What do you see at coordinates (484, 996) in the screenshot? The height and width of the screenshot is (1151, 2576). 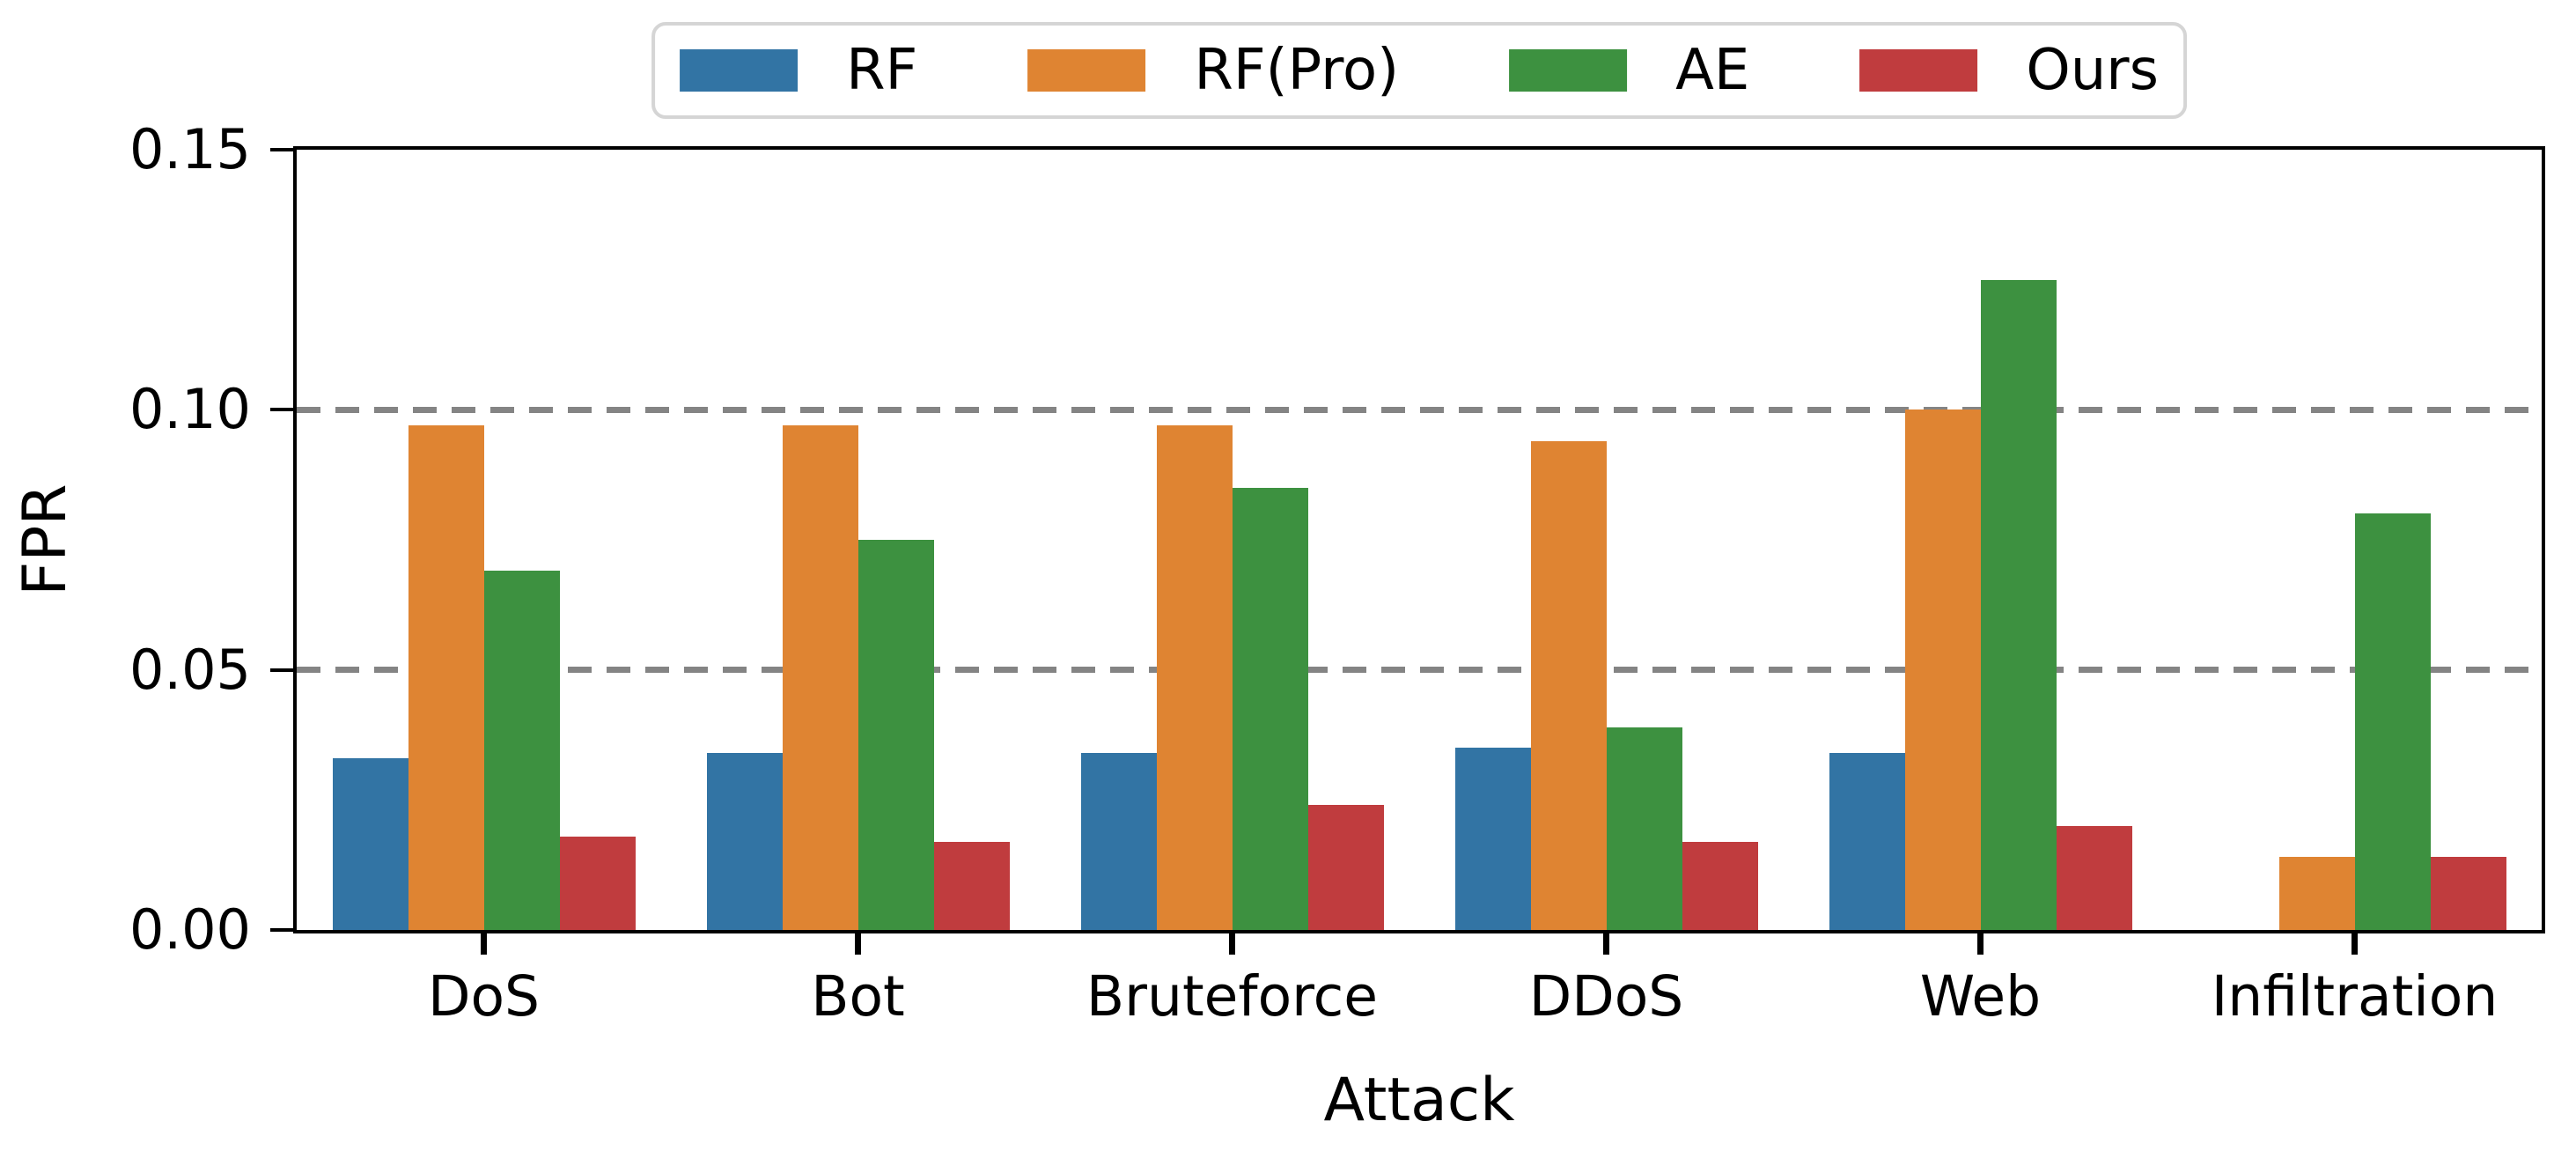 I see `x-tick-label-DoS: DoS` at bounding box center [484, 996].